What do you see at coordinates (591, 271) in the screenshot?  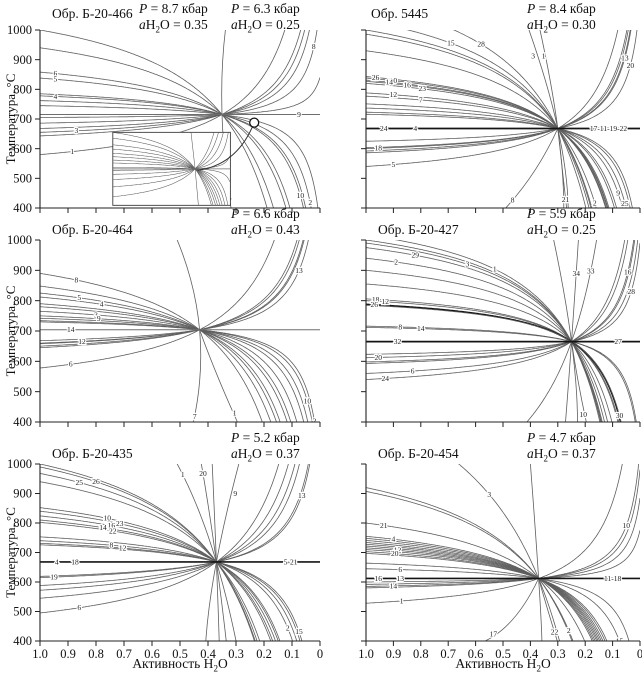 I see `svg-text: 33` at bounding box center [591, 271].